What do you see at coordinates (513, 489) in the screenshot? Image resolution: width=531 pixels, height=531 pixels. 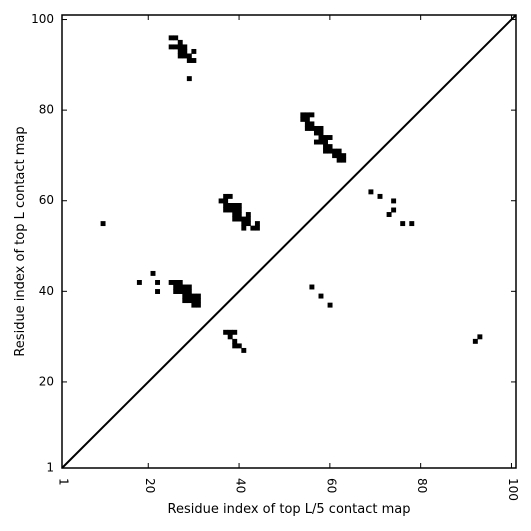 I see `x-tick-label: 100` at bounding box center [513, 489].